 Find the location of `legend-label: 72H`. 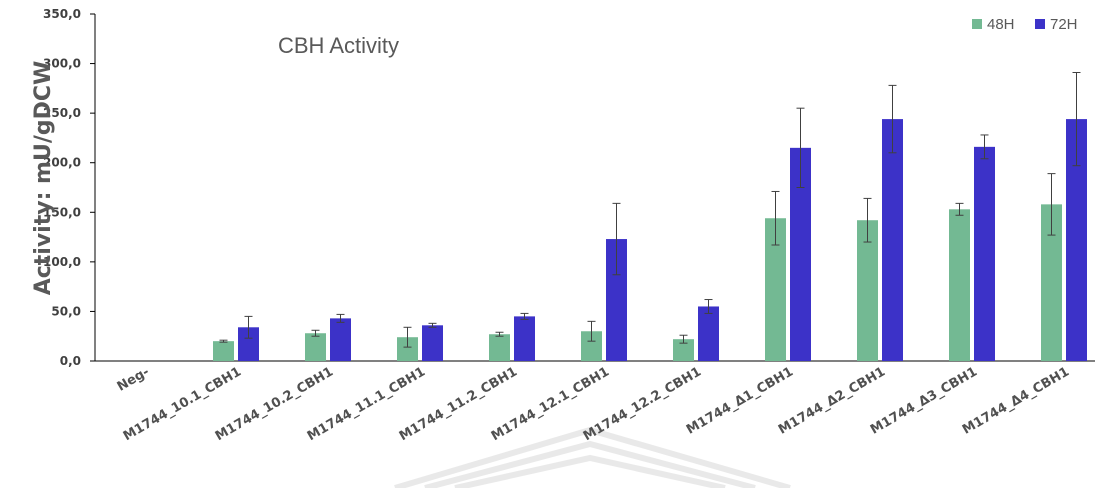

legend-label: 72H is located at coordinates (1064, 24).